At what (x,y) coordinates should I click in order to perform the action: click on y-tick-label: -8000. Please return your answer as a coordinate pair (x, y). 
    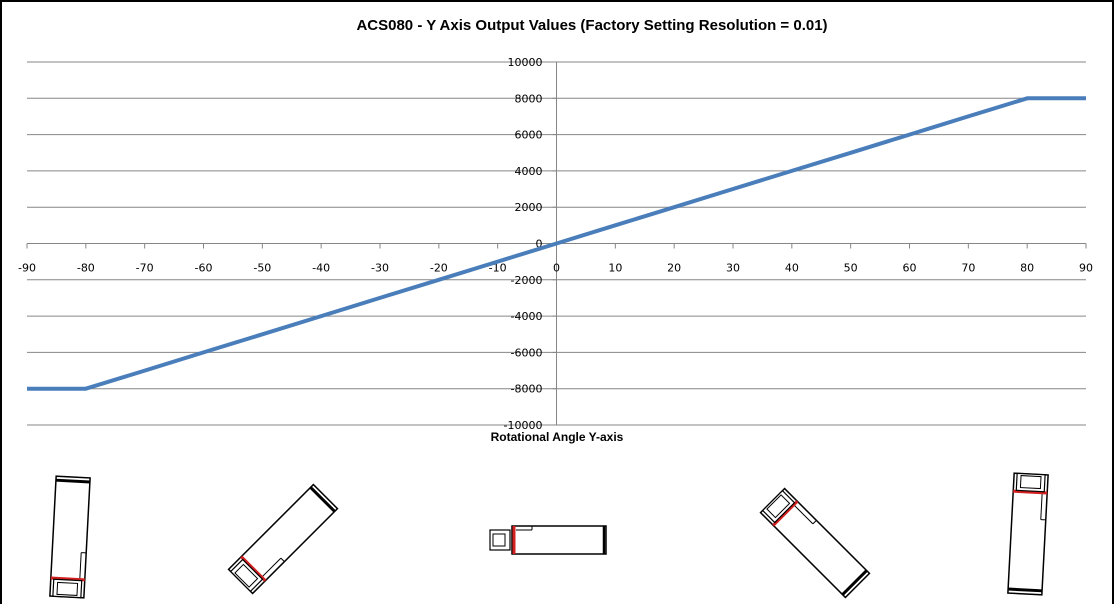
    Looking at the image, I should click on (527, 389).